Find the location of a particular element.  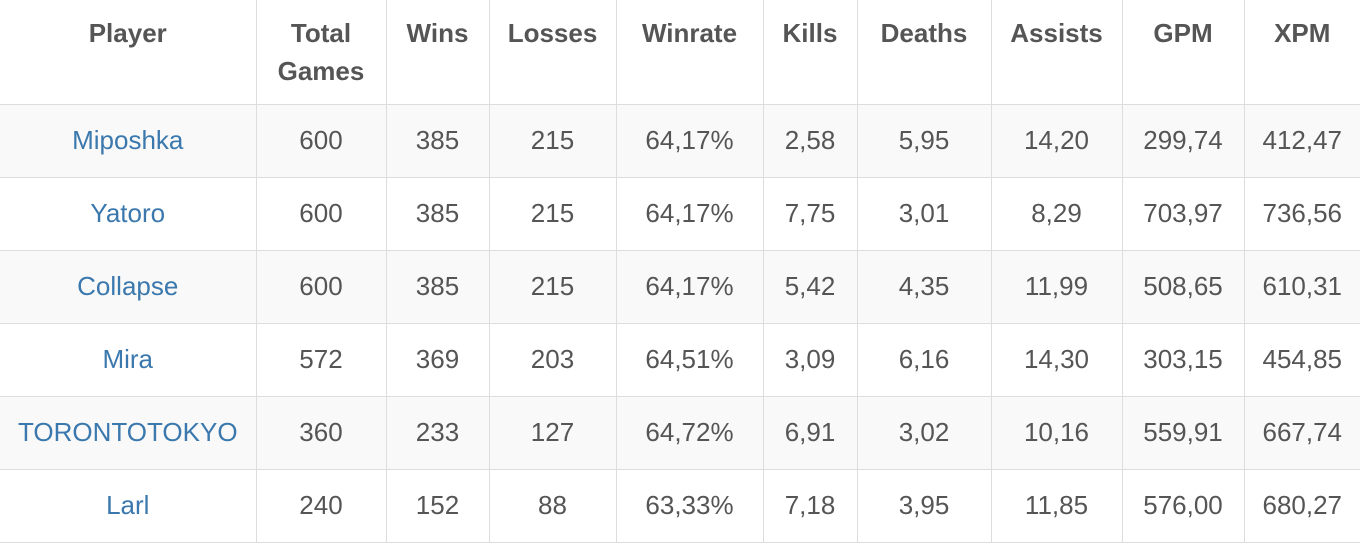

player-link: Larl is located at coordinates (128, 505).